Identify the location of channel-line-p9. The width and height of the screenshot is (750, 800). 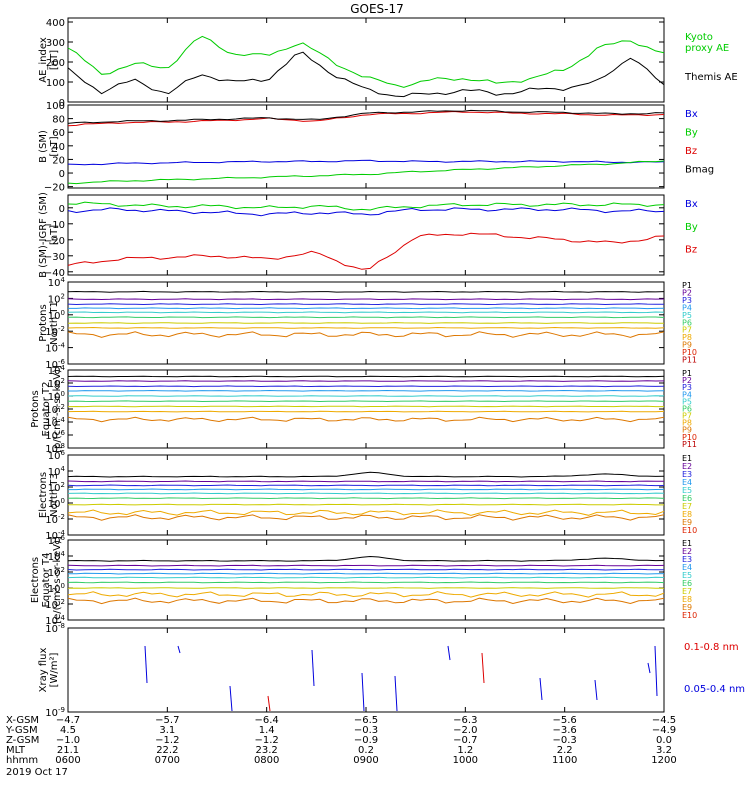
(366, 419).